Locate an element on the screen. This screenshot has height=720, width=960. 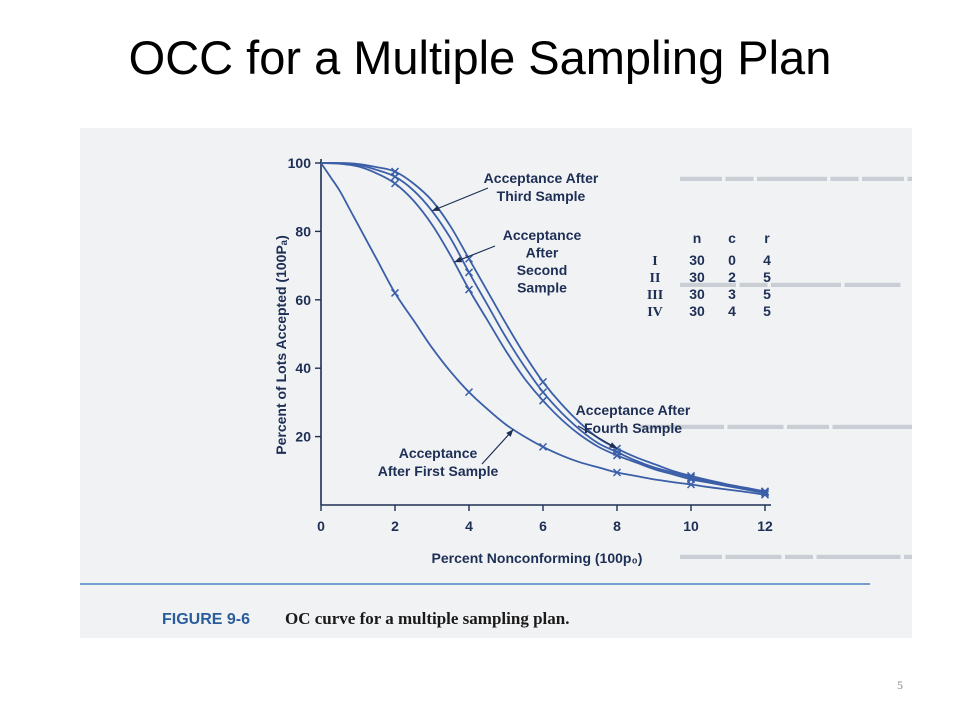
y-tick-label: 80 is located at coordinates (303, 231).